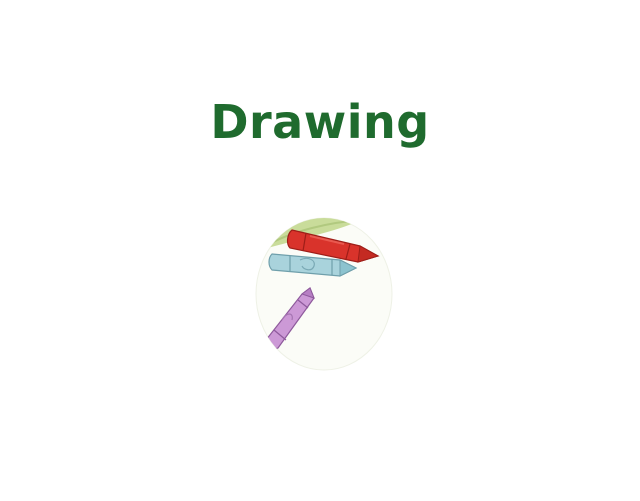  What do you see at coordinates (324, 294) in the screenshot?
I see `crayons-icon` at bounding box center [324, 294].